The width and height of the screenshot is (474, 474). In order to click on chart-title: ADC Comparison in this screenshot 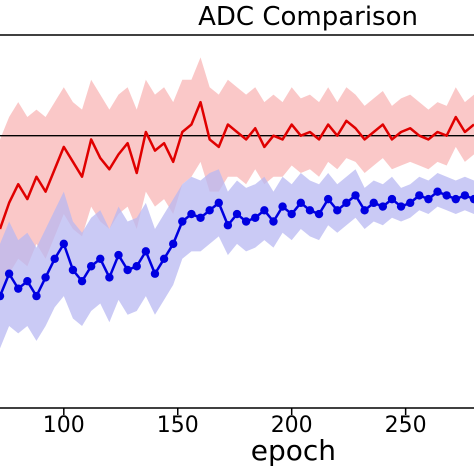, I will do `click(308, 17)`.